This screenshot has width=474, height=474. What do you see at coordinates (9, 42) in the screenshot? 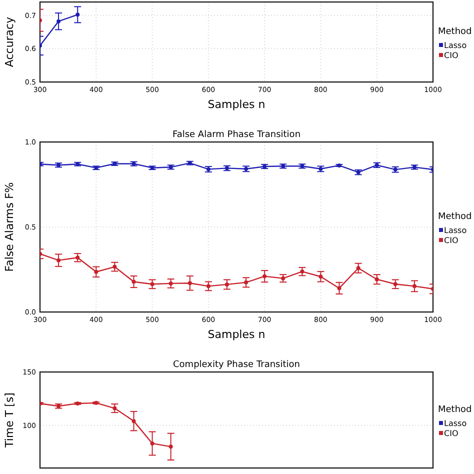
I see `y-axis-title: Accuracy` at bounding box center [9, 42].